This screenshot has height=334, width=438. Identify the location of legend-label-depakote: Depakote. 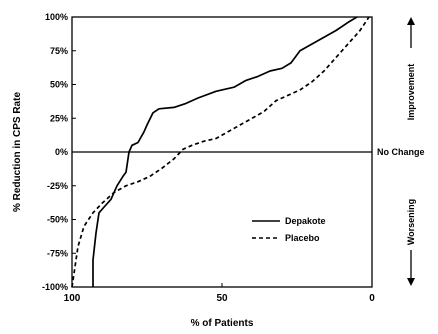
(305, 221).